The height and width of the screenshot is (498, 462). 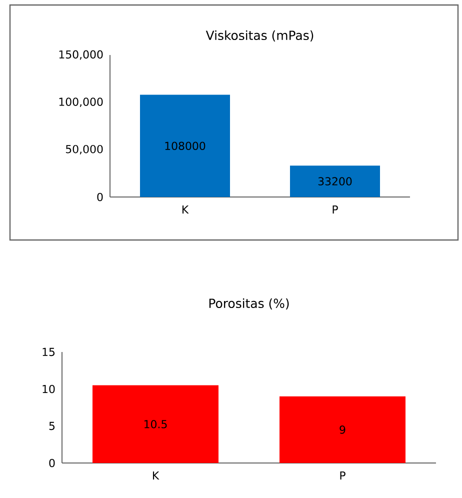 I want to click on y-tick-label: 5, so click(x=52, y=426).